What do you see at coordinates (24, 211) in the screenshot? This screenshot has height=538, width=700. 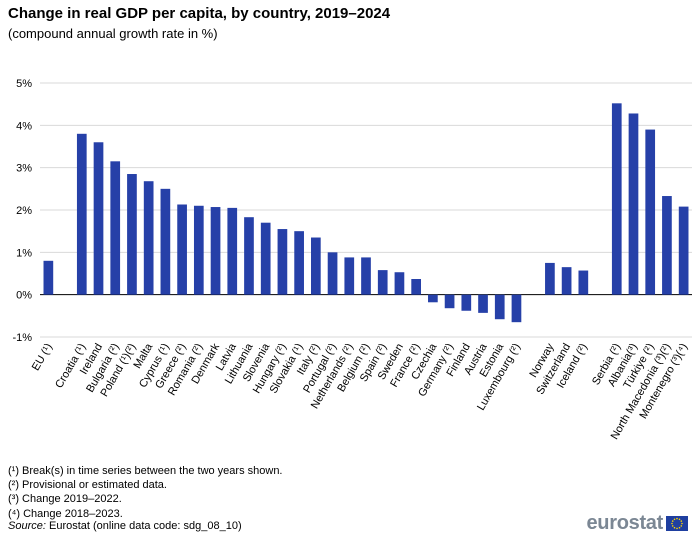 I see `y-tick-label: 2%` at bounding box center [24, 211].